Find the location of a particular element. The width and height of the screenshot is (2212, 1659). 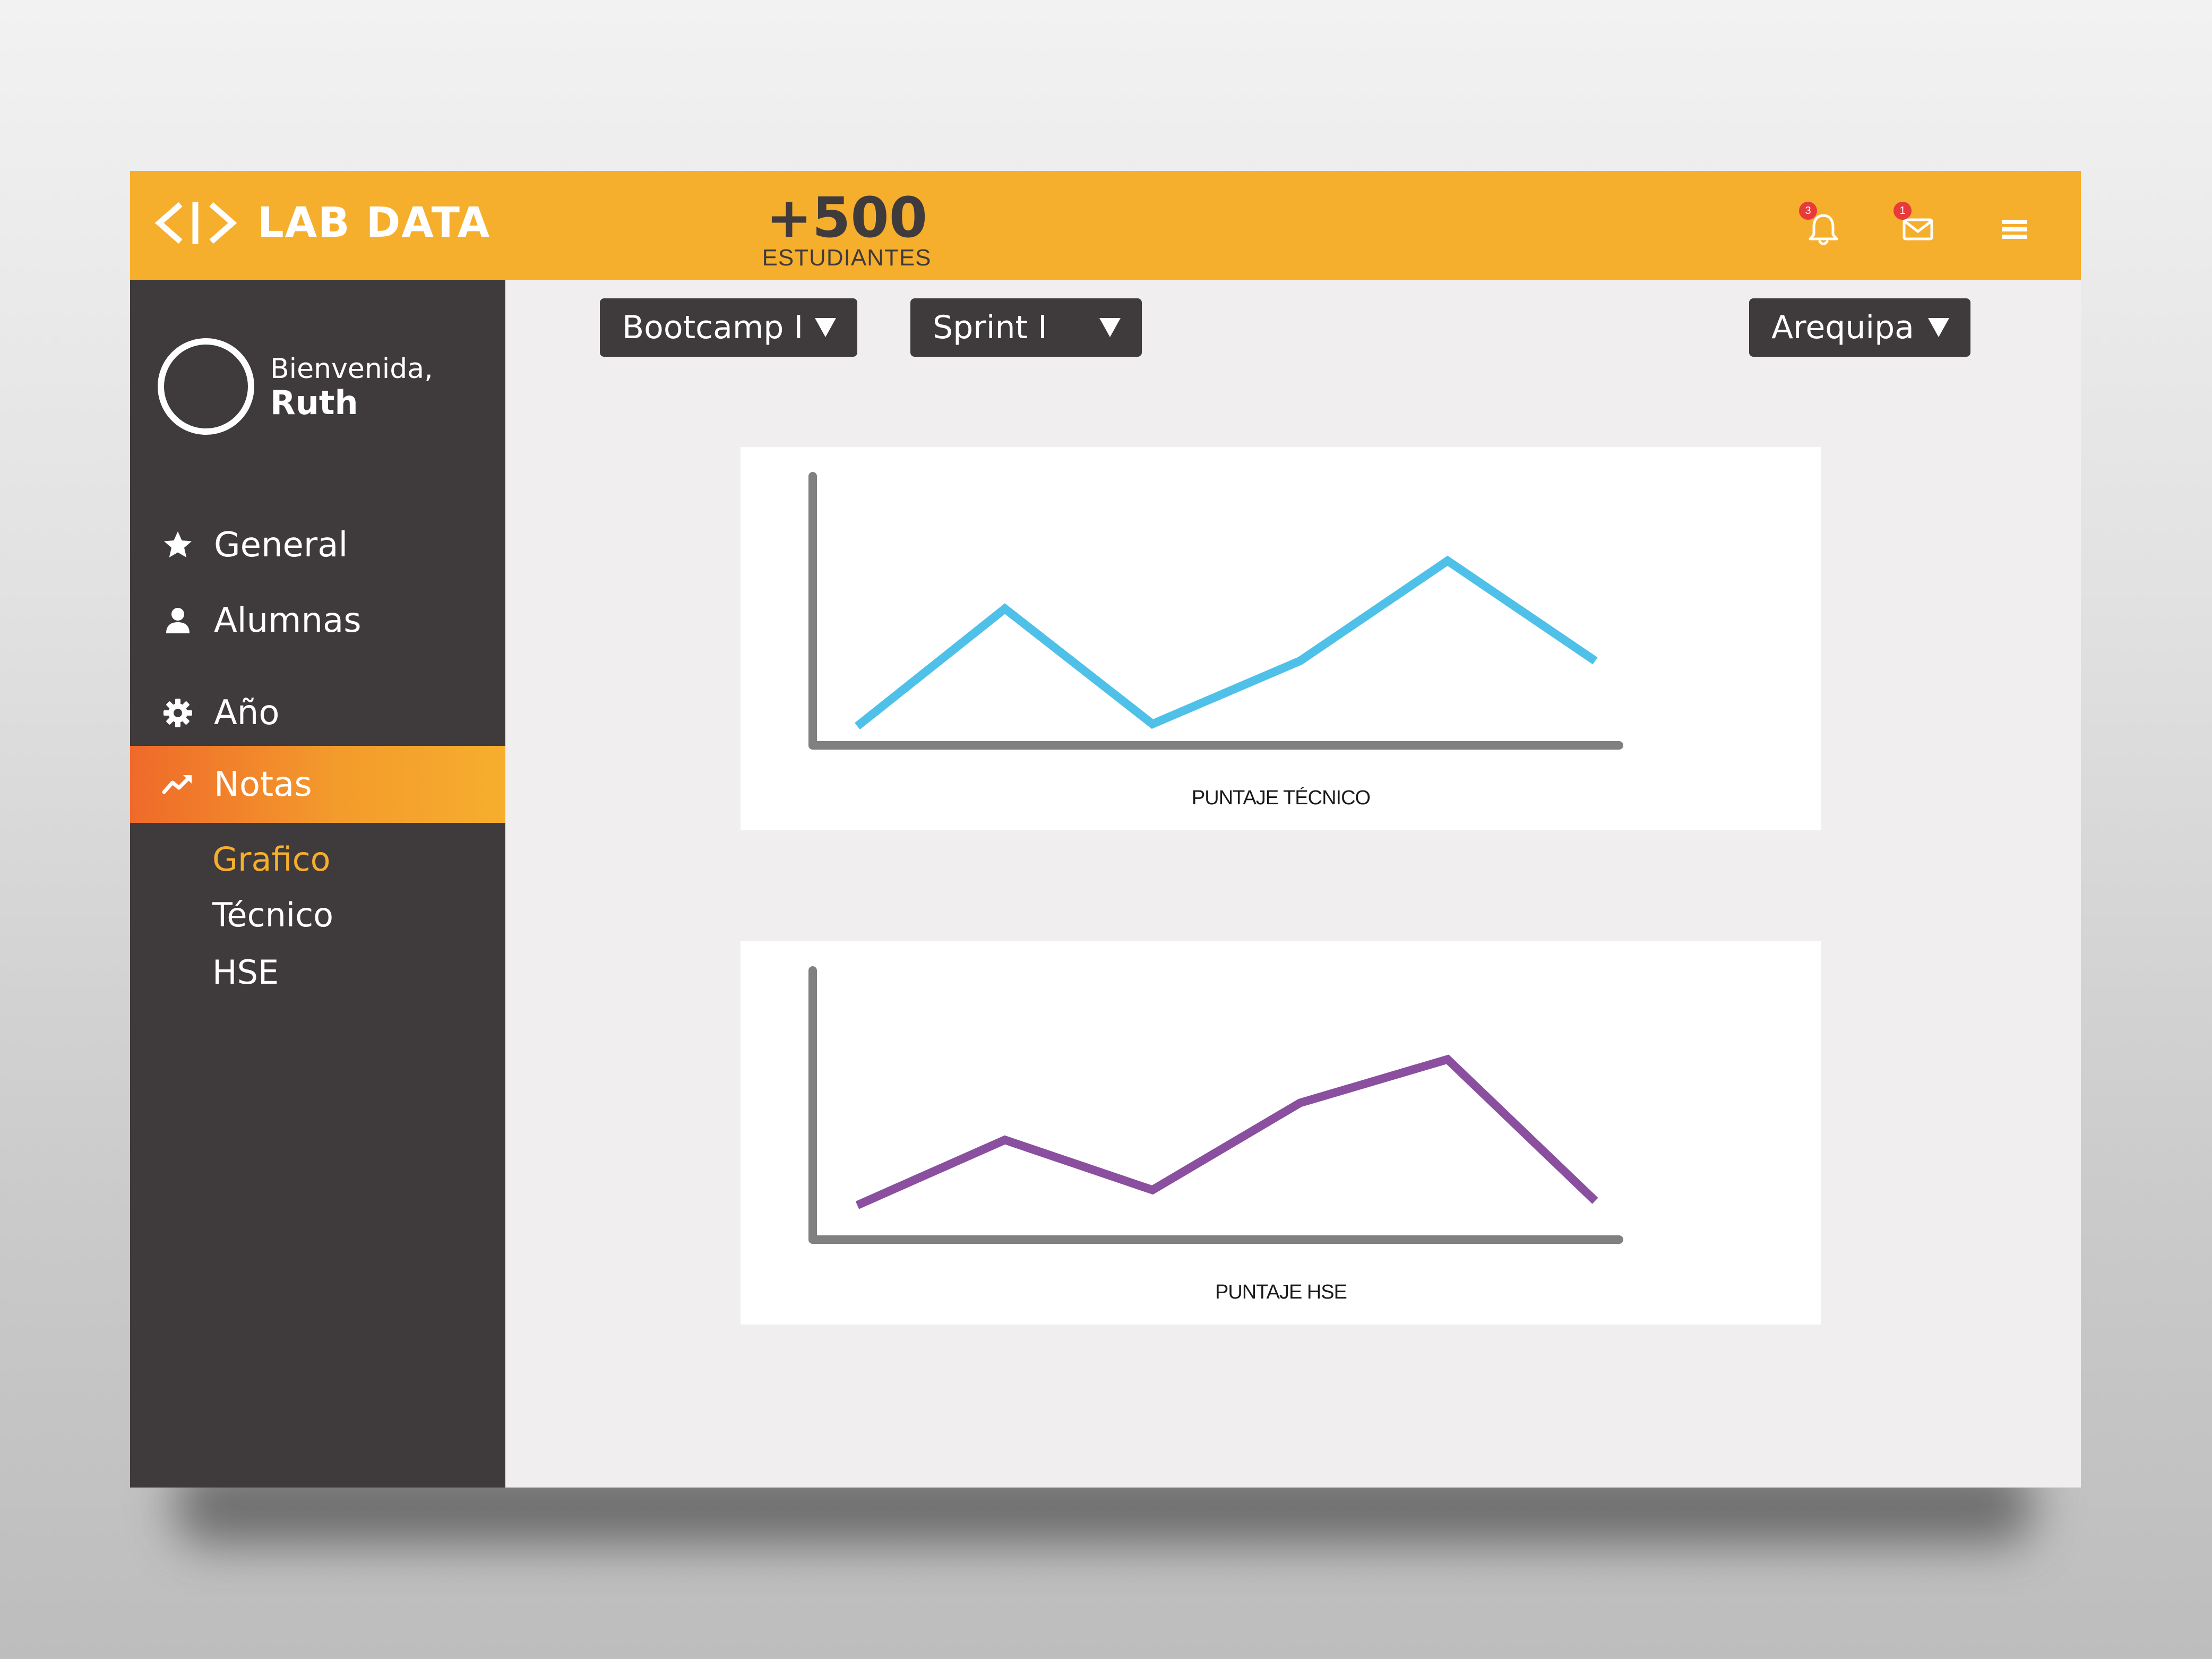

technical-score-plot is located at coordinates (1215, 611).